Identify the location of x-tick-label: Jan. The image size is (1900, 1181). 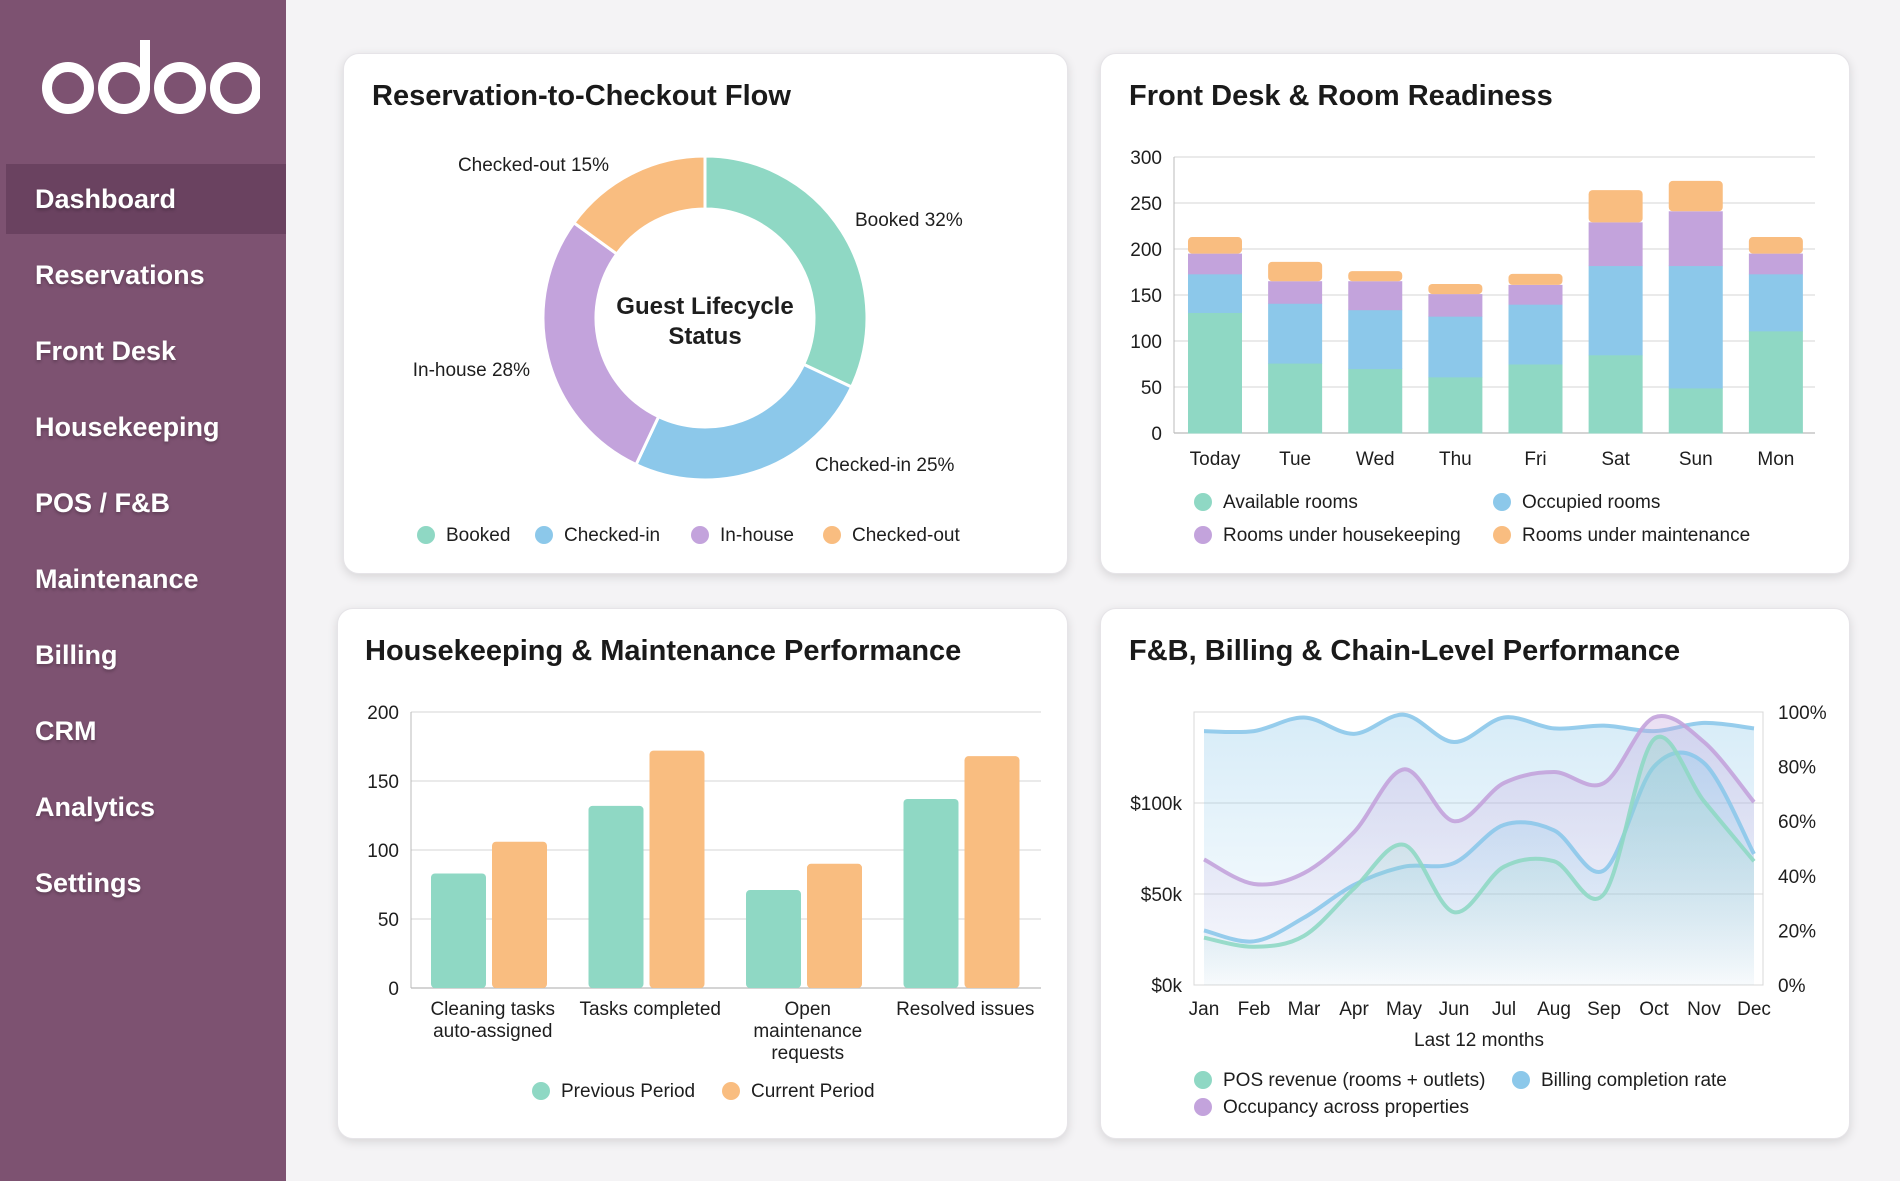
(1204, 1009).